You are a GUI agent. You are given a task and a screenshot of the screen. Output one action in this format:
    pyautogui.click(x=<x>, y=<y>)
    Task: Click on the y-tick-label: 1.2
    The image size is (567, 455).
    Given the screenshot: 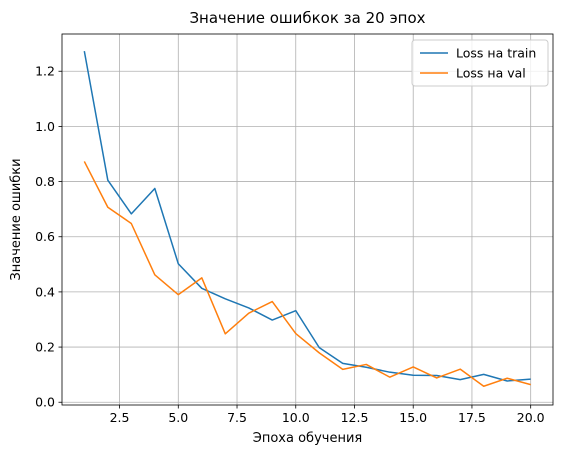 What is the action you would take?
    pyautogui.click(x=45, y=71)
    